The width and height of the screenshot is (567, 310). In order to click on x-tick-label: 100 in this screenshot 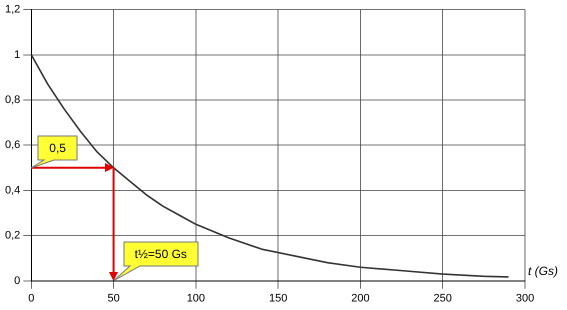, I will do `click(196, 298)`.